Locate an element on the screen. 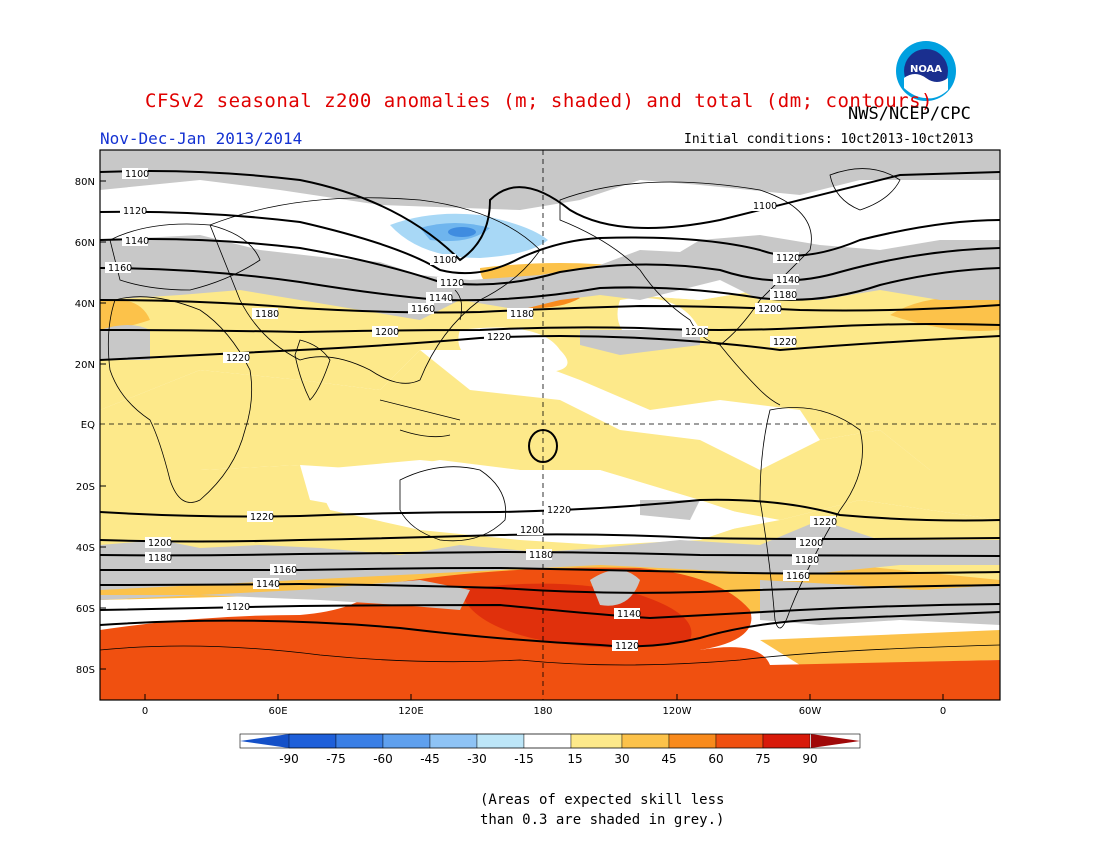  colorbar-label: 75 is located at coordinates (762, 759).